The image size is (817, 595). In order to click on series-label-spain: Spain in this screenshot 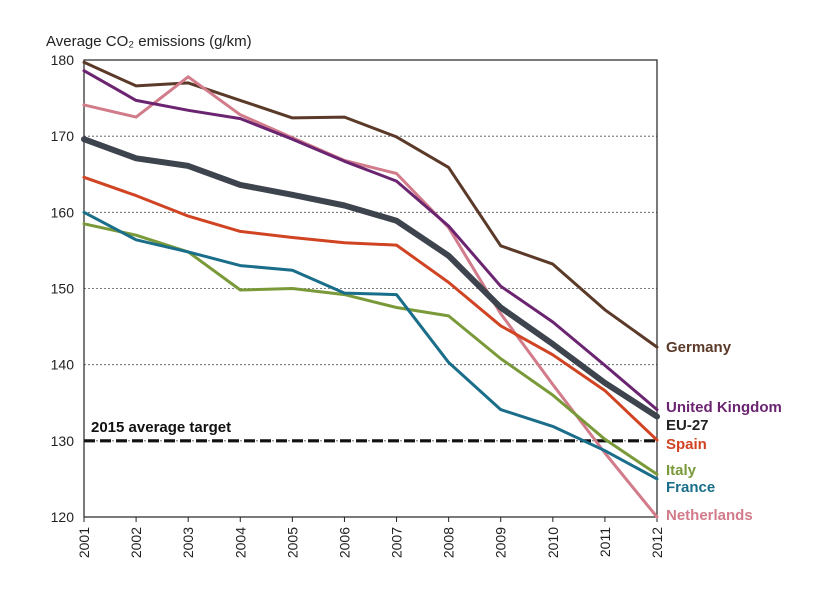, I will do `click(686, 444)`.